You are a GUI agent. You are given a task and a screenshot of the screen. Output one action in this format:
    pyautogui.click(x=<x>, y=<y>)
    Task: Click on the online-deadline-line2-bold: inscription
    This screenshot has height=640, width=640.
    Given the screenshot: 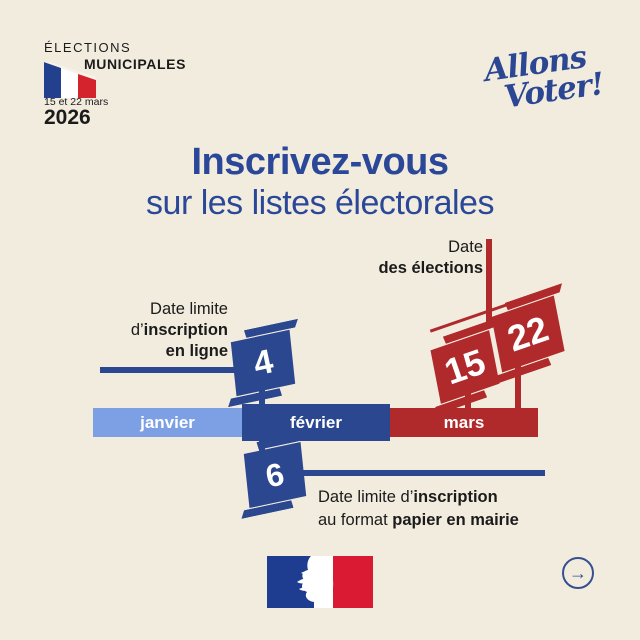 What is the action you would take?
    pyautogui.click(x=185, y=330)
    